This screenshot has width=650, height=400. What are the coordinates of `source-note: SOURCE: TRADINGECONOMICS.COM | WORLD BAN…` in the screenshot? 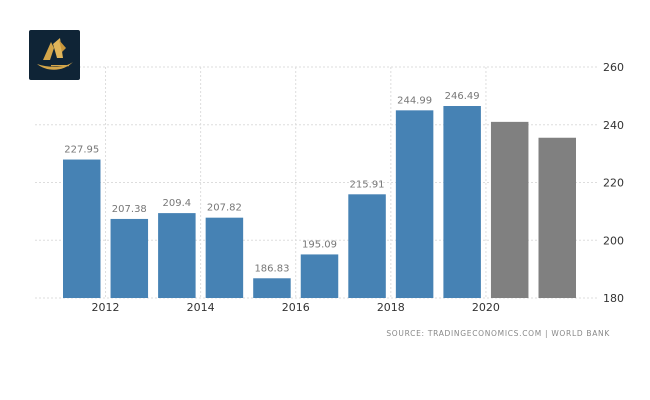 It's located at (498, 333).